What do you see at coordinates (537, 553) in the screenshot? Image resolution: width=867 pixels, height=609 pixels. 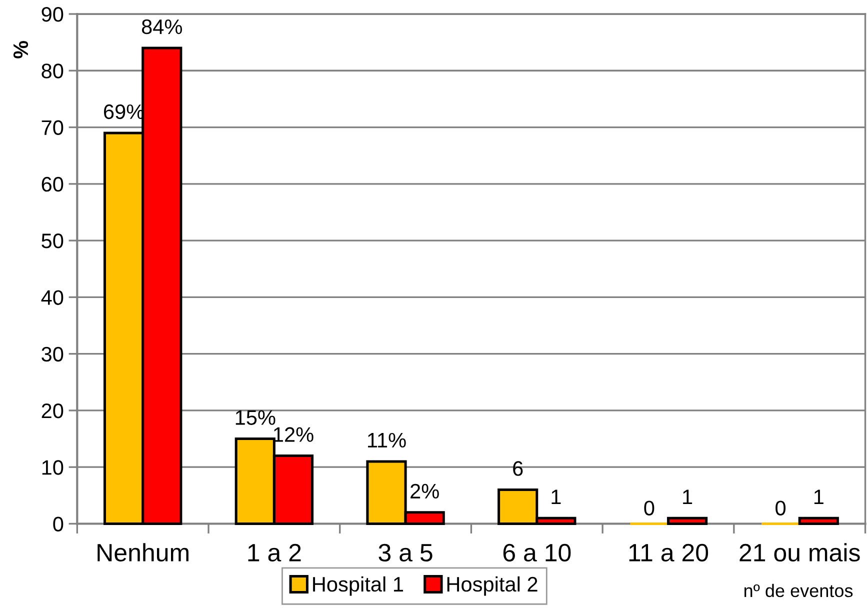 I see `x-tick-label: 6 a 10` at bounding box center [537, 553].